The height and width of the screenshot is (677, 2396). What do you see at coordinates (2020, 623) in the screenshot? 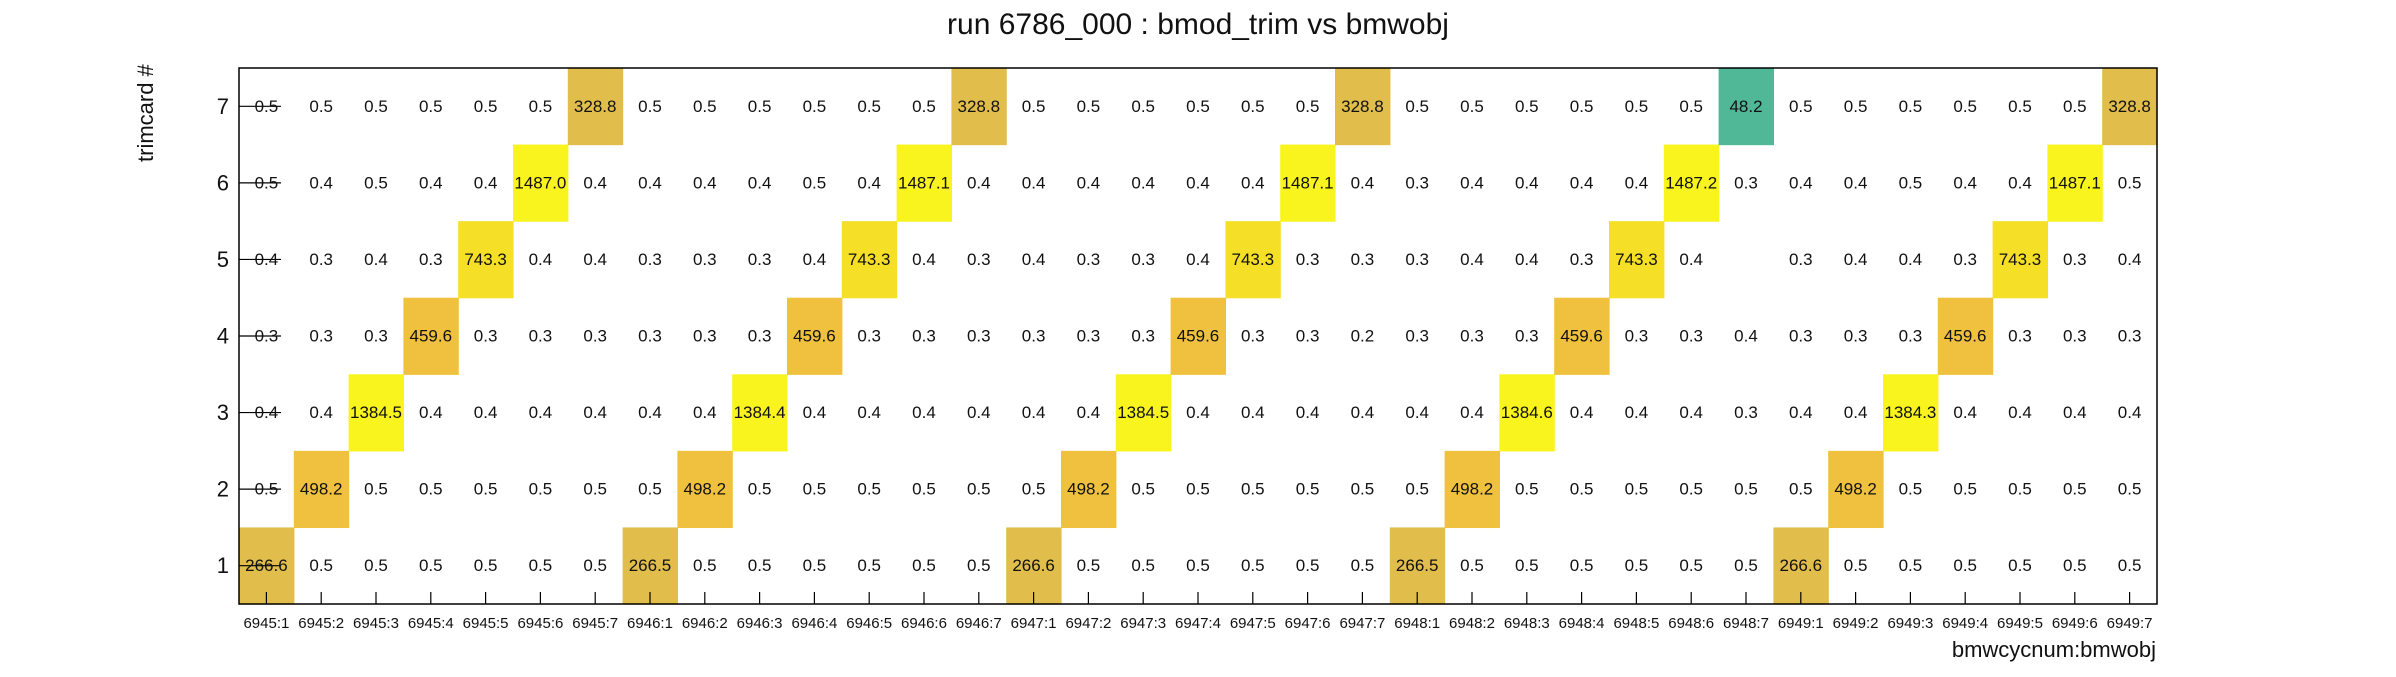
I see `x-tick-label: 6949:5` at bounding box center [2020, 623].